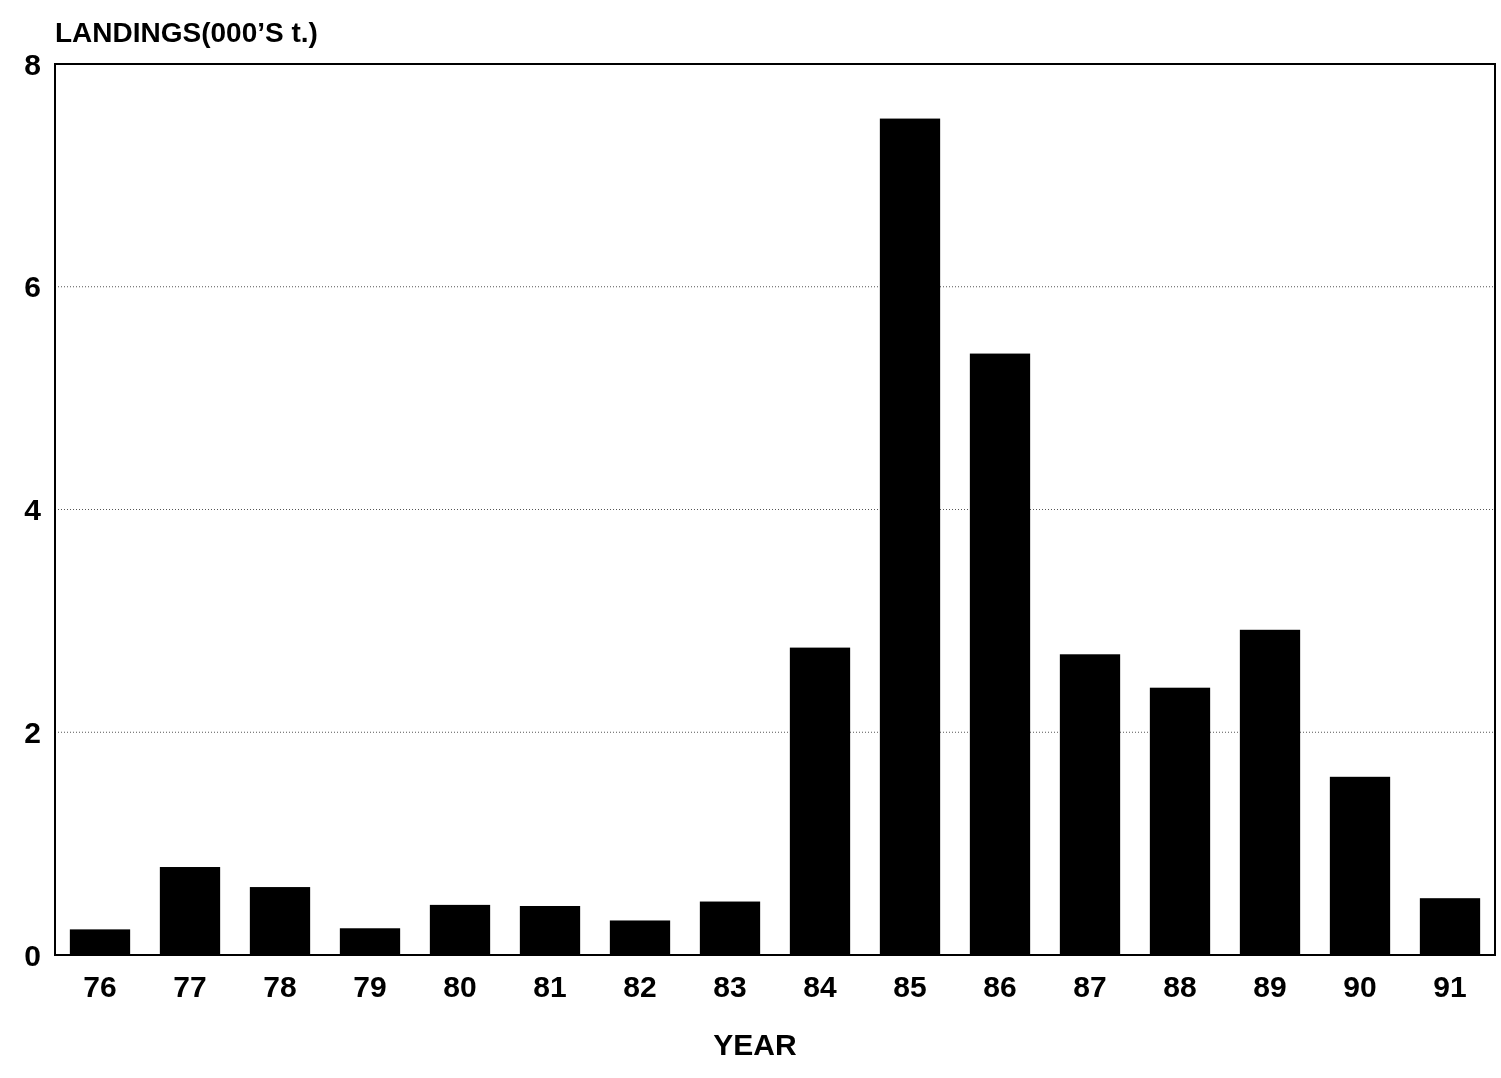 The height and width of the screenshot is (1078, 1501). I want to click on x-tick-label: 83, so click(730, 986).